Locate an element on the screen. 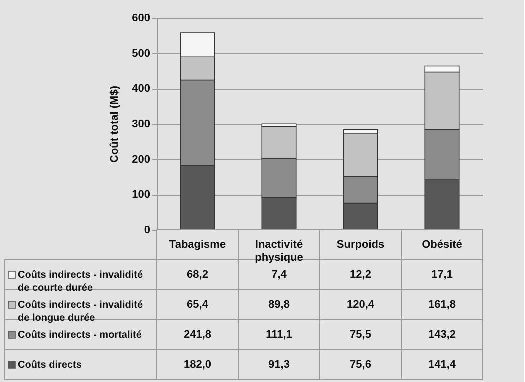 The image size is (525, 382). y-tick-label: 100 is located at coordinates (141, 195).